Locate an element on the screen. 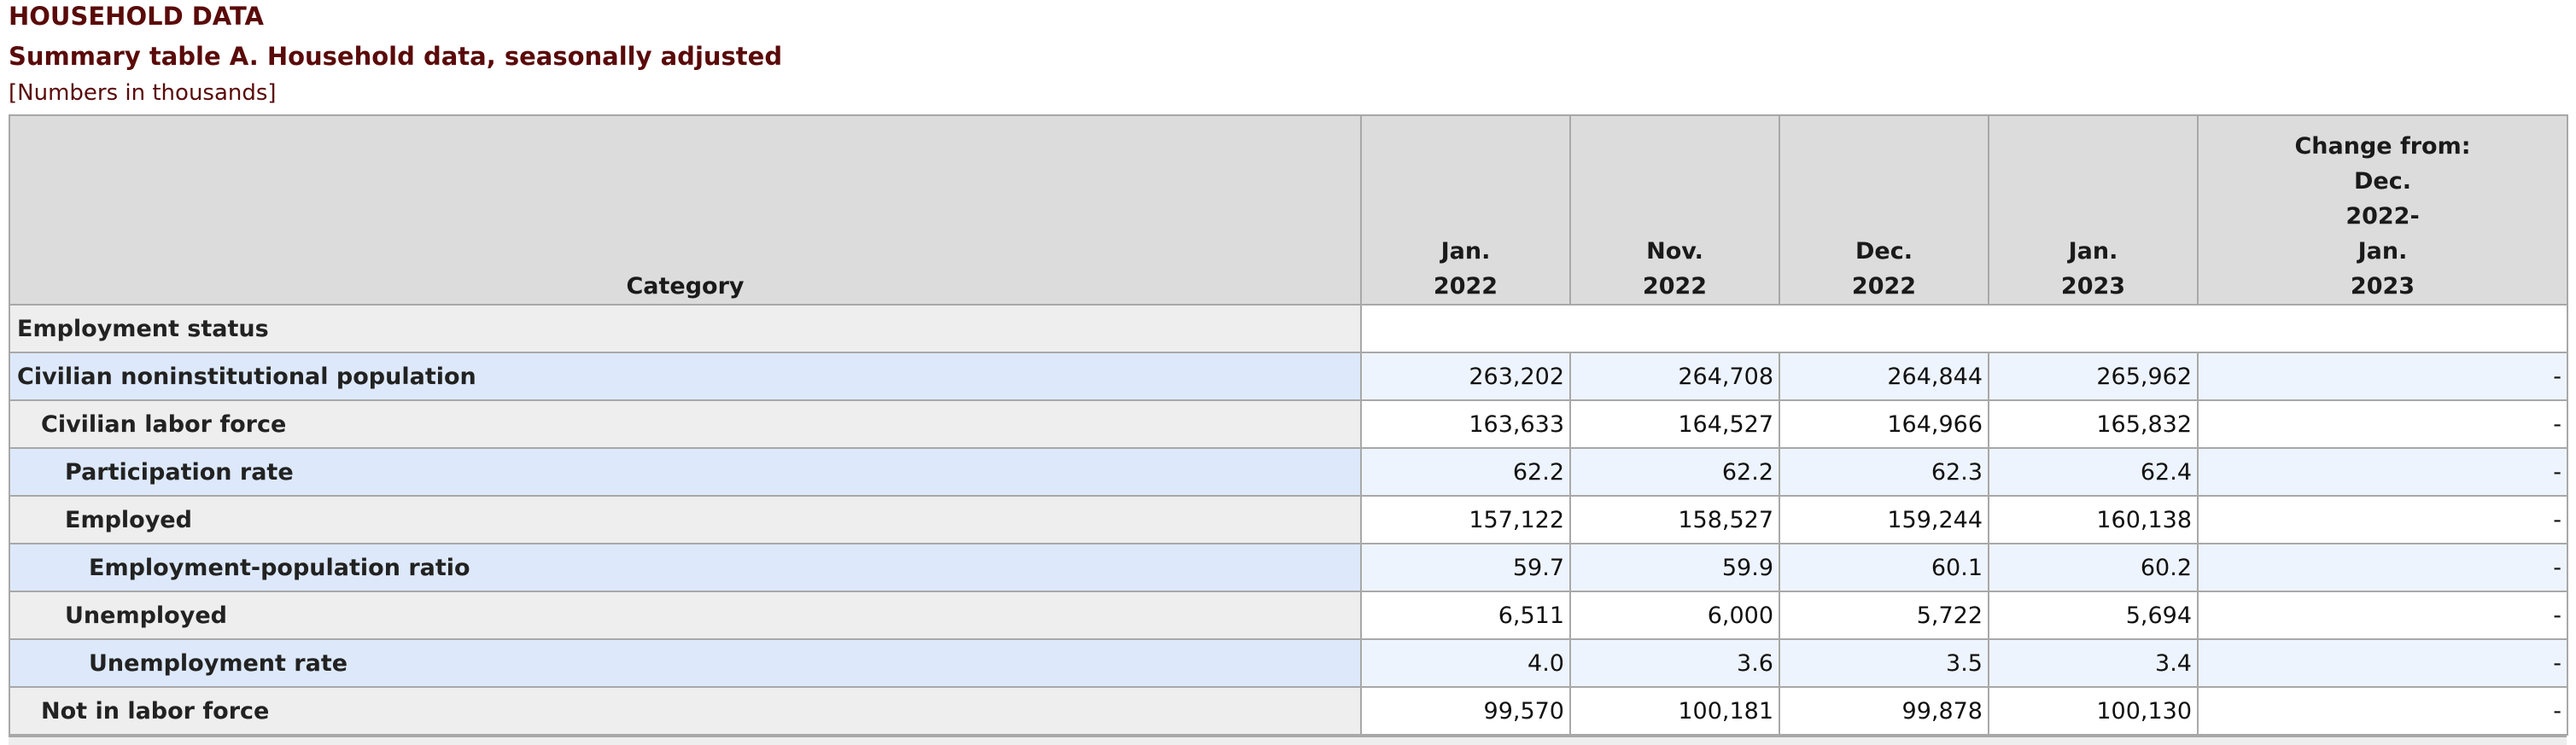  table-cell: 59.9 is located at coordinates (1674, 567).